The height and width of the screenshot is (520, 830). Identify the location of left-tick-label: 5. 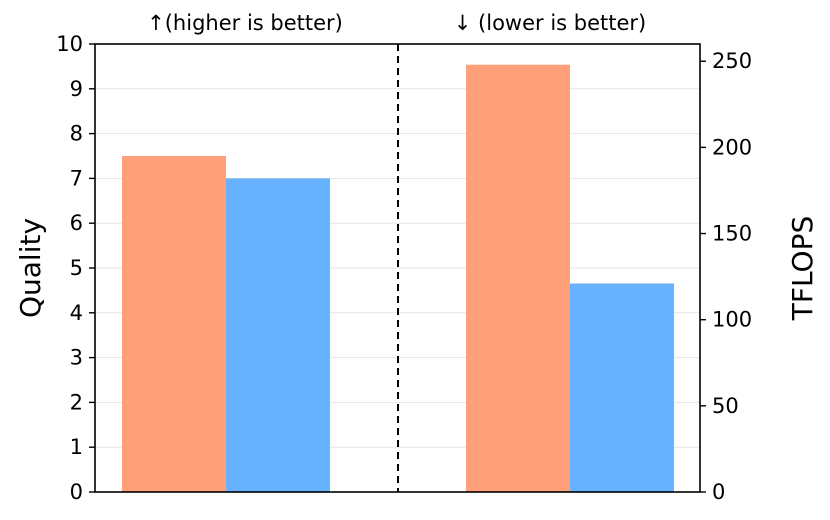
(76, 268).